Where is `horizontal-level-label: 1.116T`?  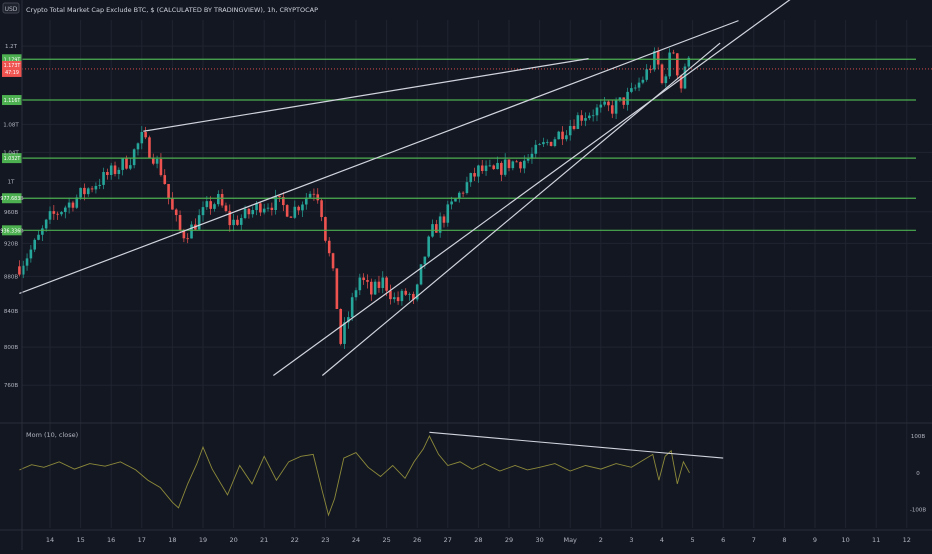
horizontal-level-label: 1.116T is located at coordinates (12, 101).